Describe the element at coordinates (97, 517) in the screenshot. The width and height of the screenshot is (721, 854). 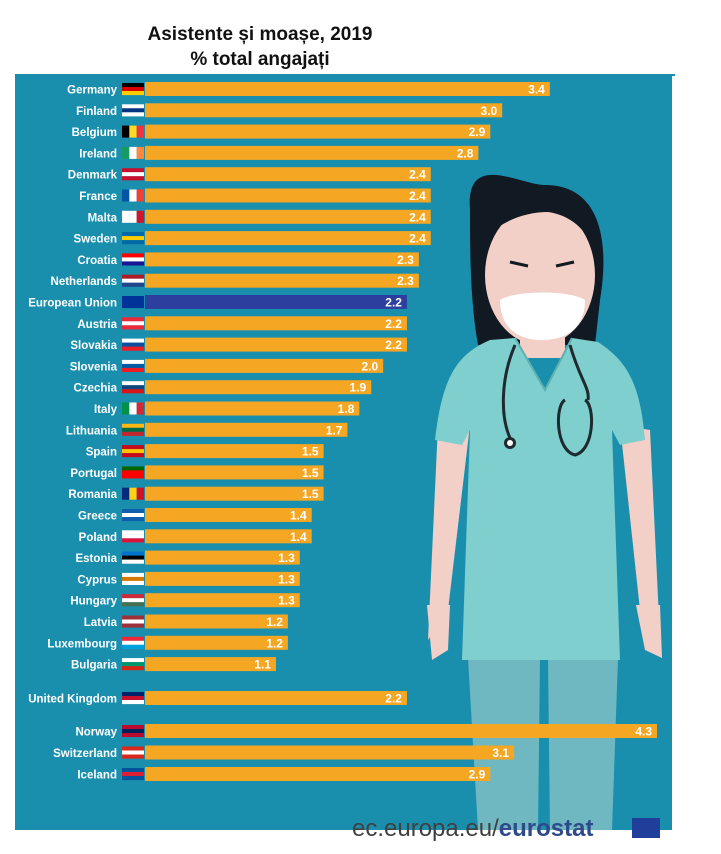
I see `category-label: Greece` at that location.